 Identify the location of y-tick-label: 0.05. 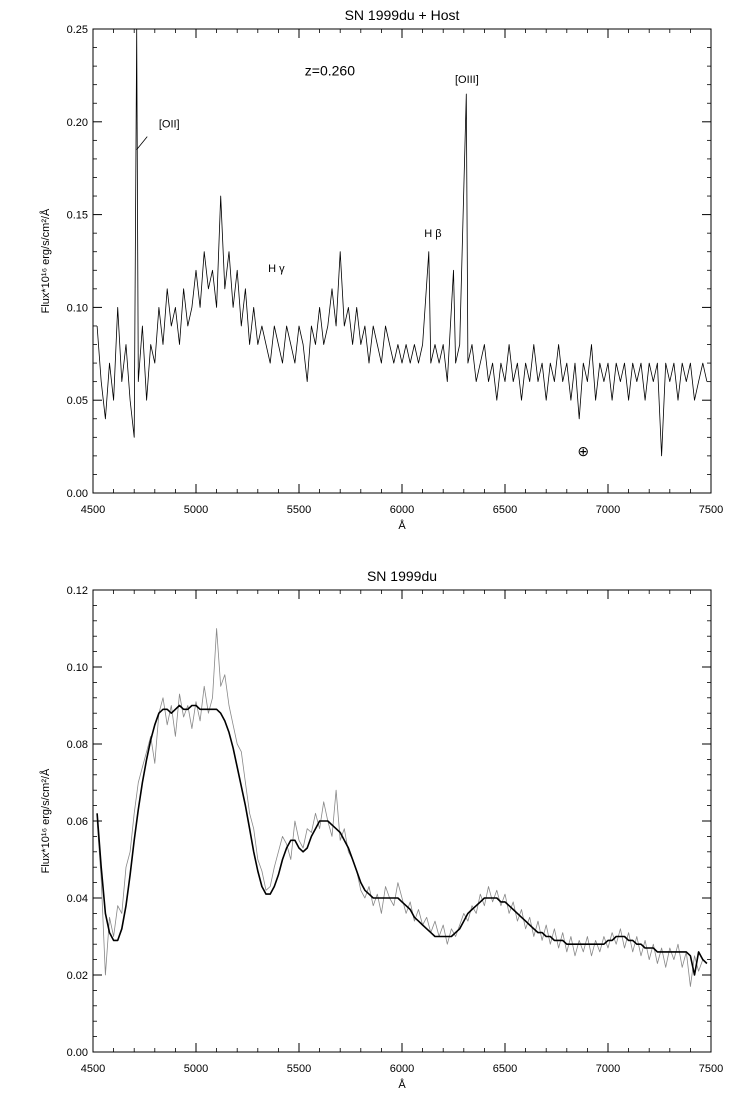
(77, 401).